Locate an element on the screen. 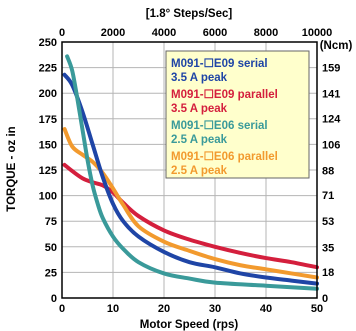  legend-entry-e09-serial-name: M091-☐E09 serial is located at coordinates (219, 64).